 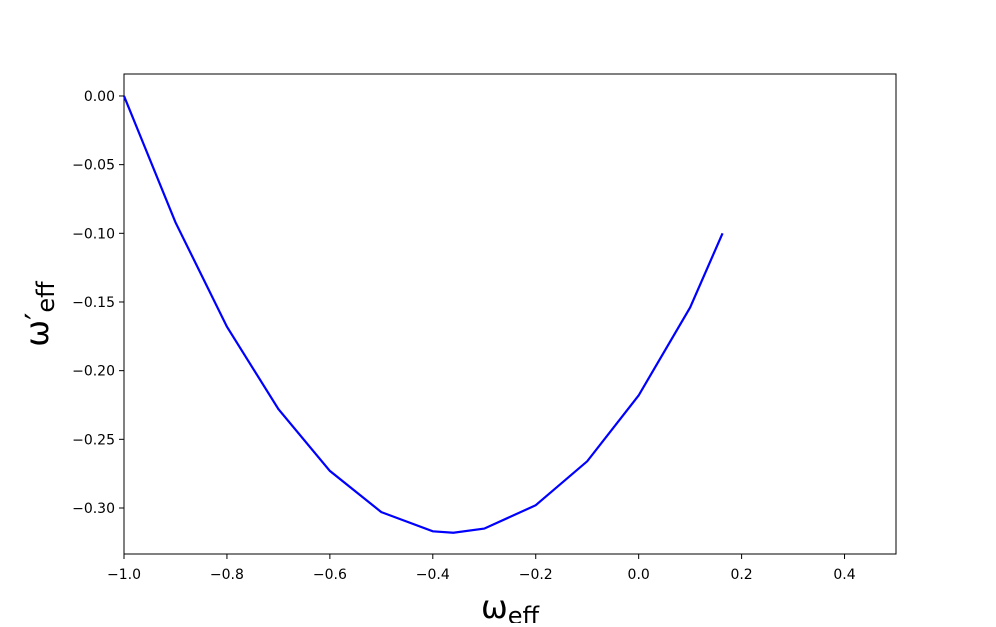 I want to click on x-tick-label: −0.6, so click(x=330, y=575).